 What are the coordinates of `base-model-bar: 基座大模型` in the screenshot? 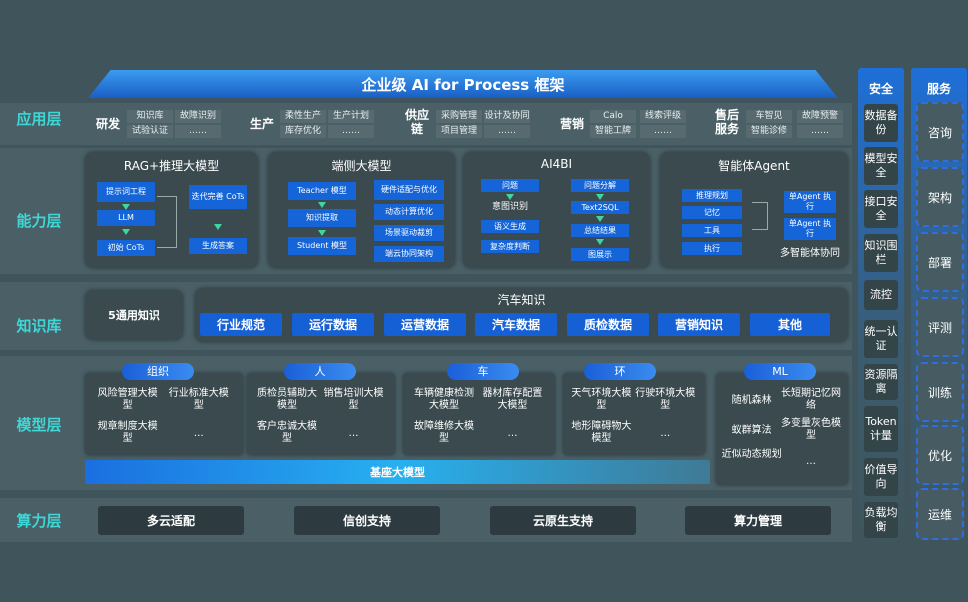 It's located at (397, 472).